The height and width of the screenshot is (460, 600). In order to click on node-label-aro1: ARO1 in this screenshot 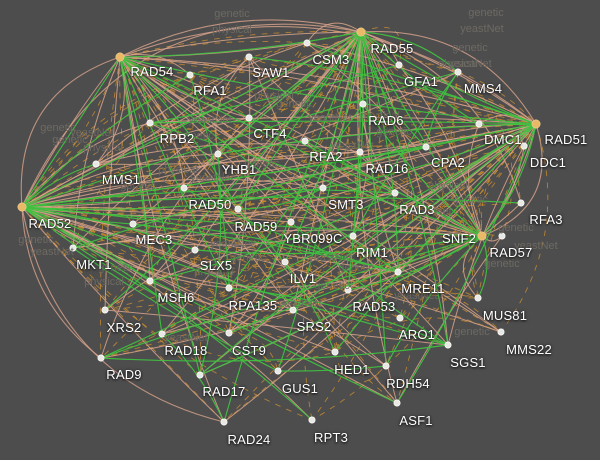, I will do `click(417, 334)`.